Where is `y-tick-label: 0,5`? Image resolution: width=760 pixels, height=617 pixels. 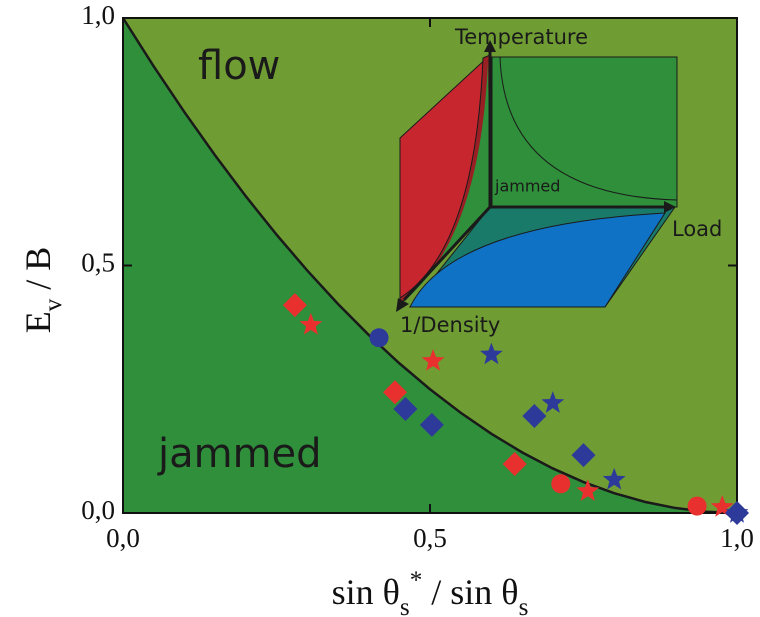 y-tick-label: 0,5 is located at coordinates (98, 263).